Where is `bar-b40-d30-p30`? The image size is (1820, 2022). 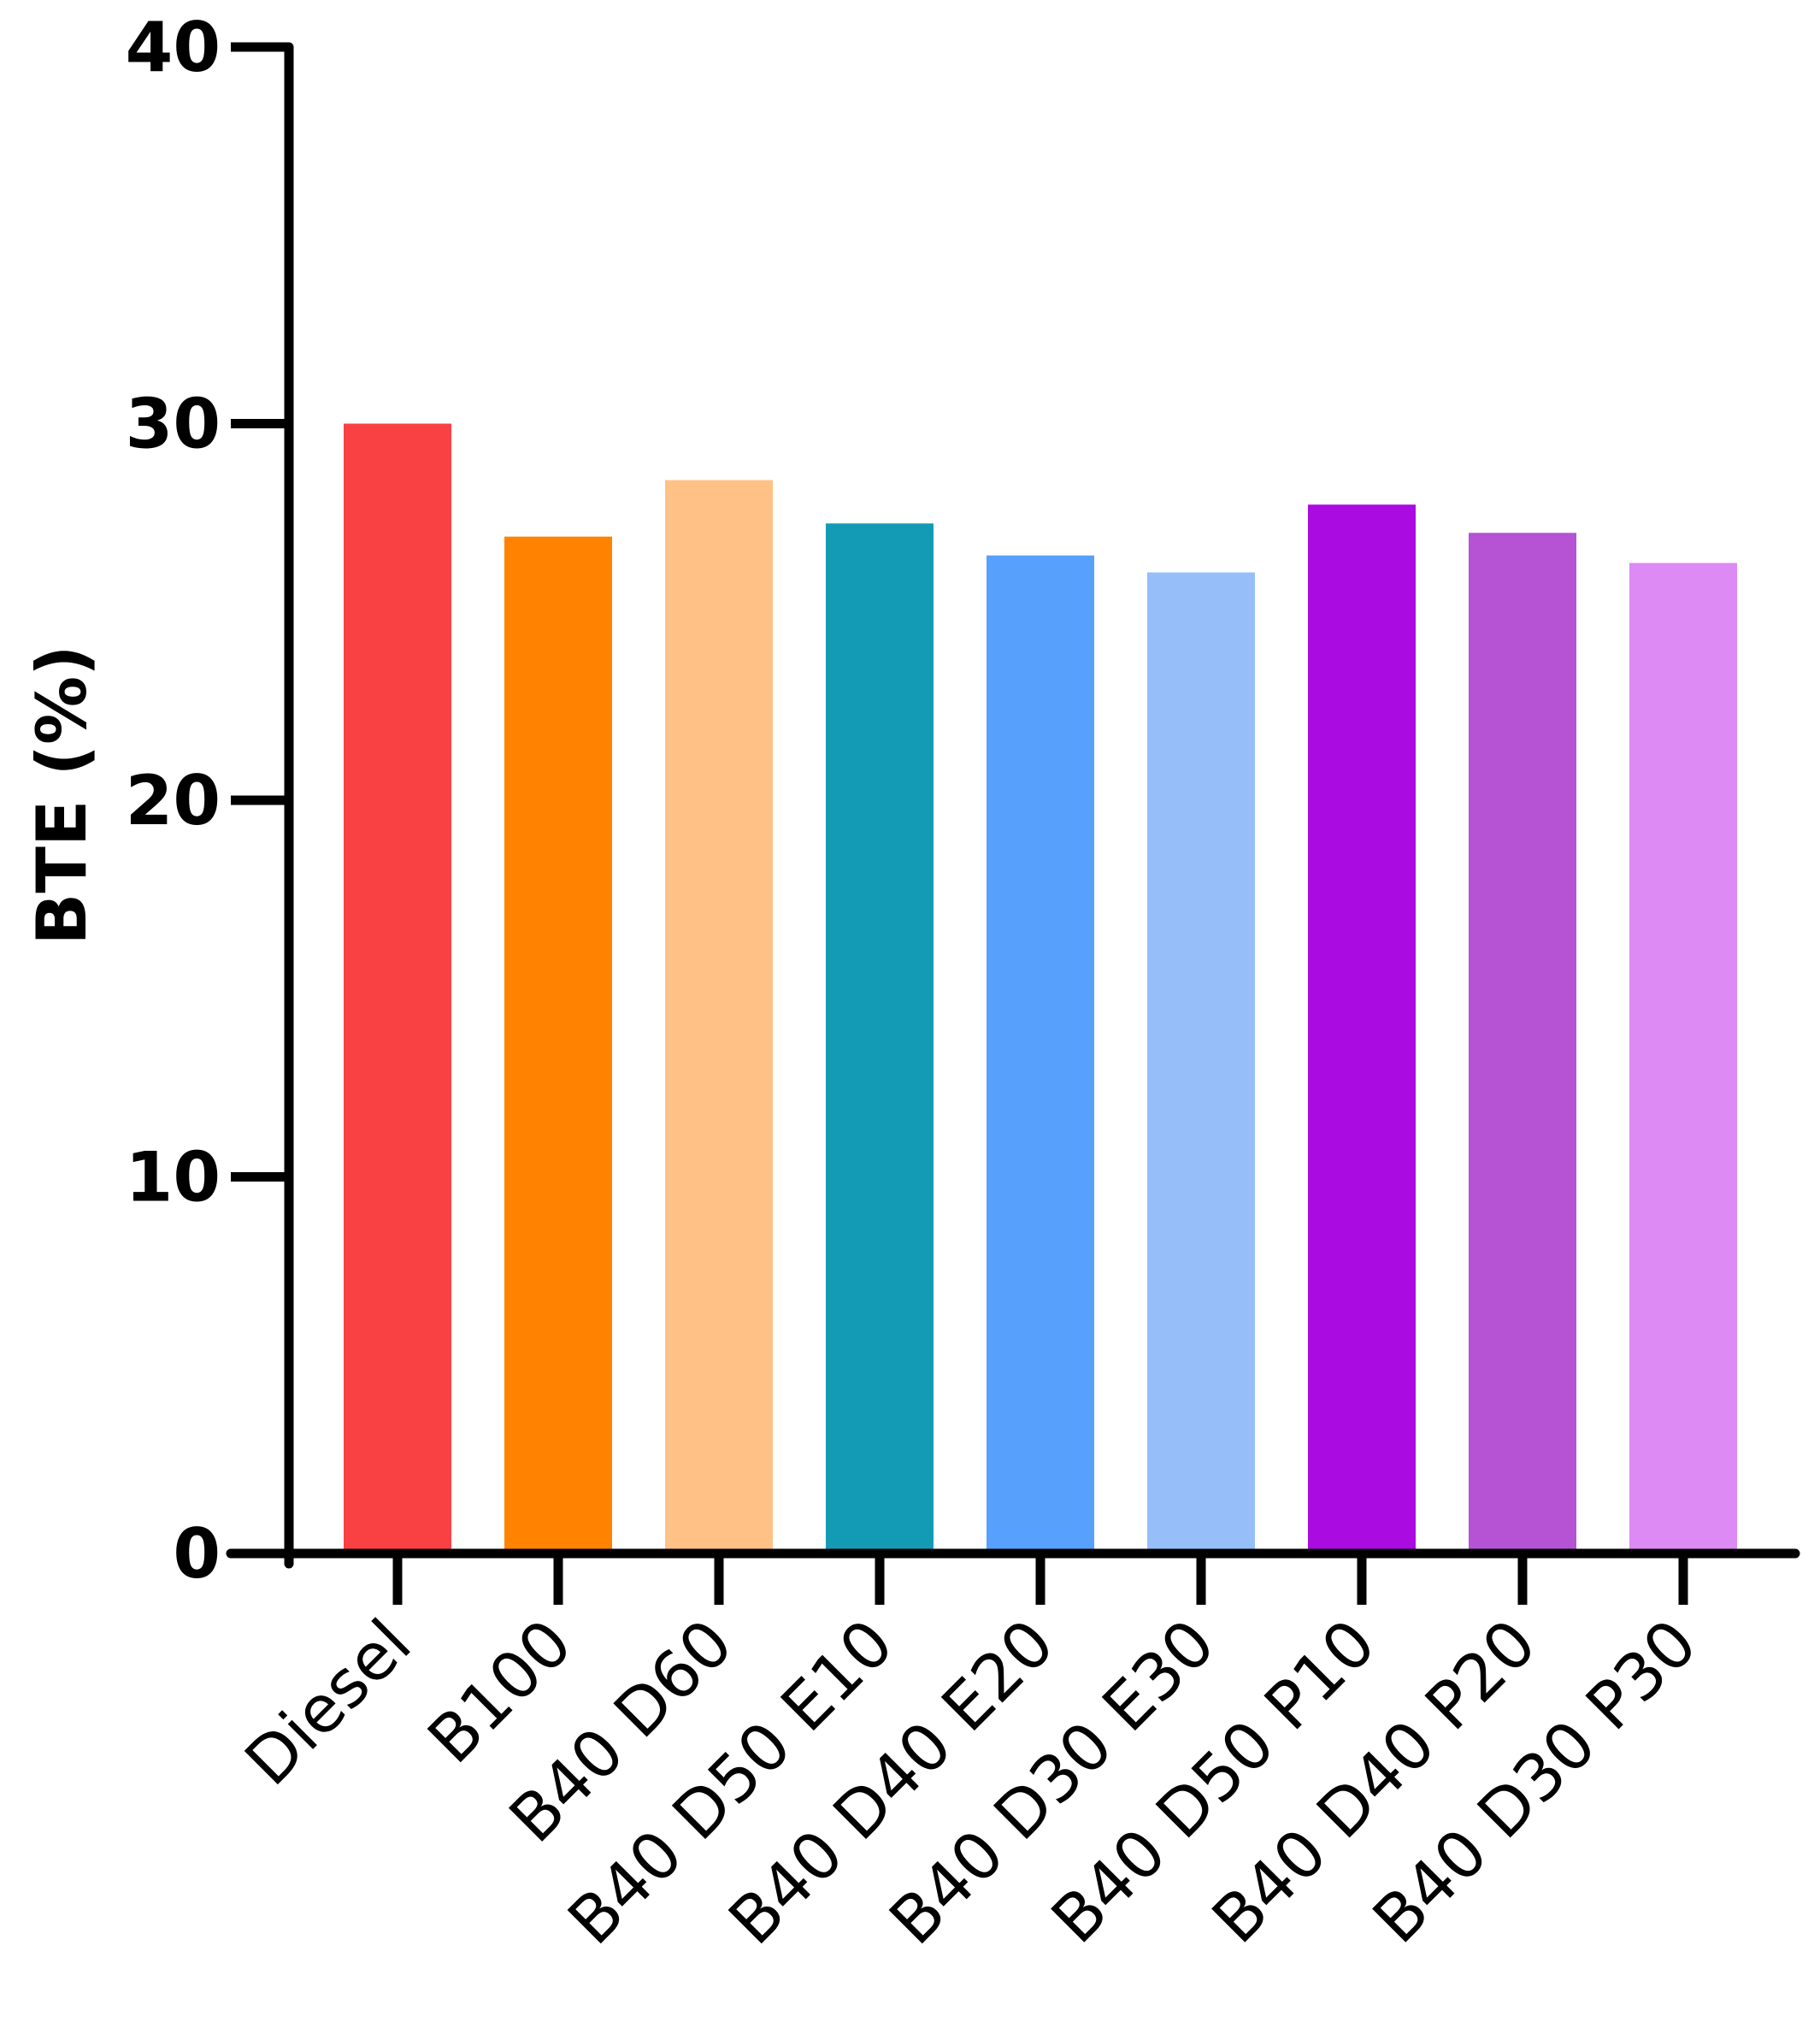
bar-b40-d30-p30 is located at coordinates (1683, 1058).